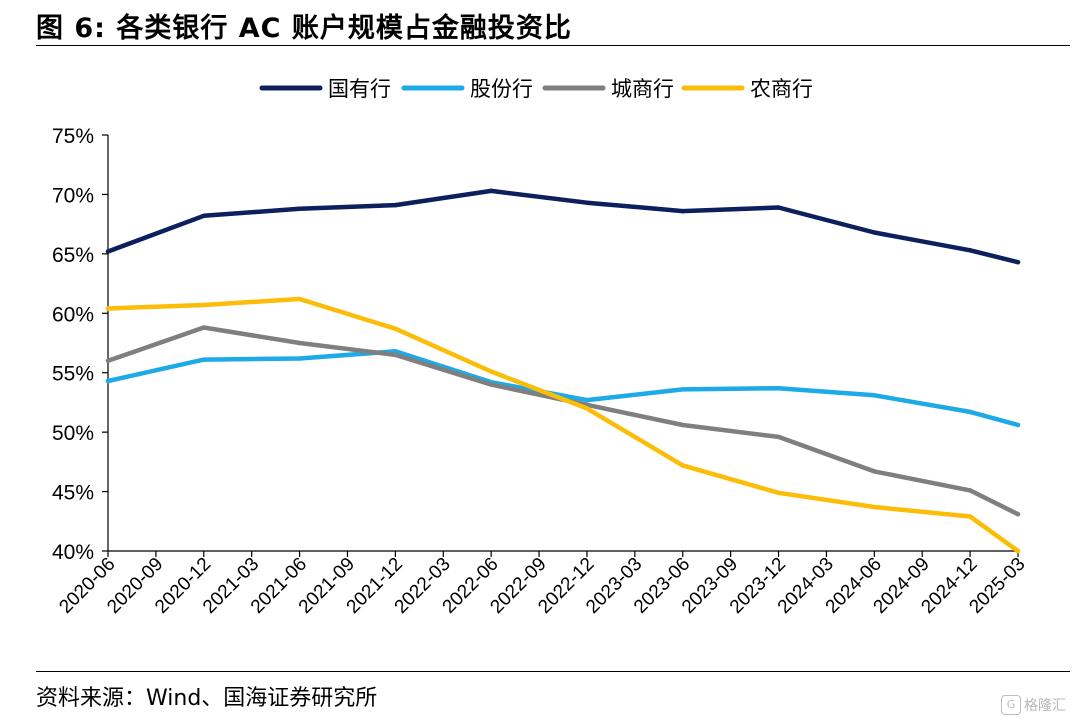  What do you see at coordinates (304, 28) in the screenshot?
I see `figure-title: 图 6: 各类银行 AC 账户规模占金融投资比` at bounding box center [304, 28].